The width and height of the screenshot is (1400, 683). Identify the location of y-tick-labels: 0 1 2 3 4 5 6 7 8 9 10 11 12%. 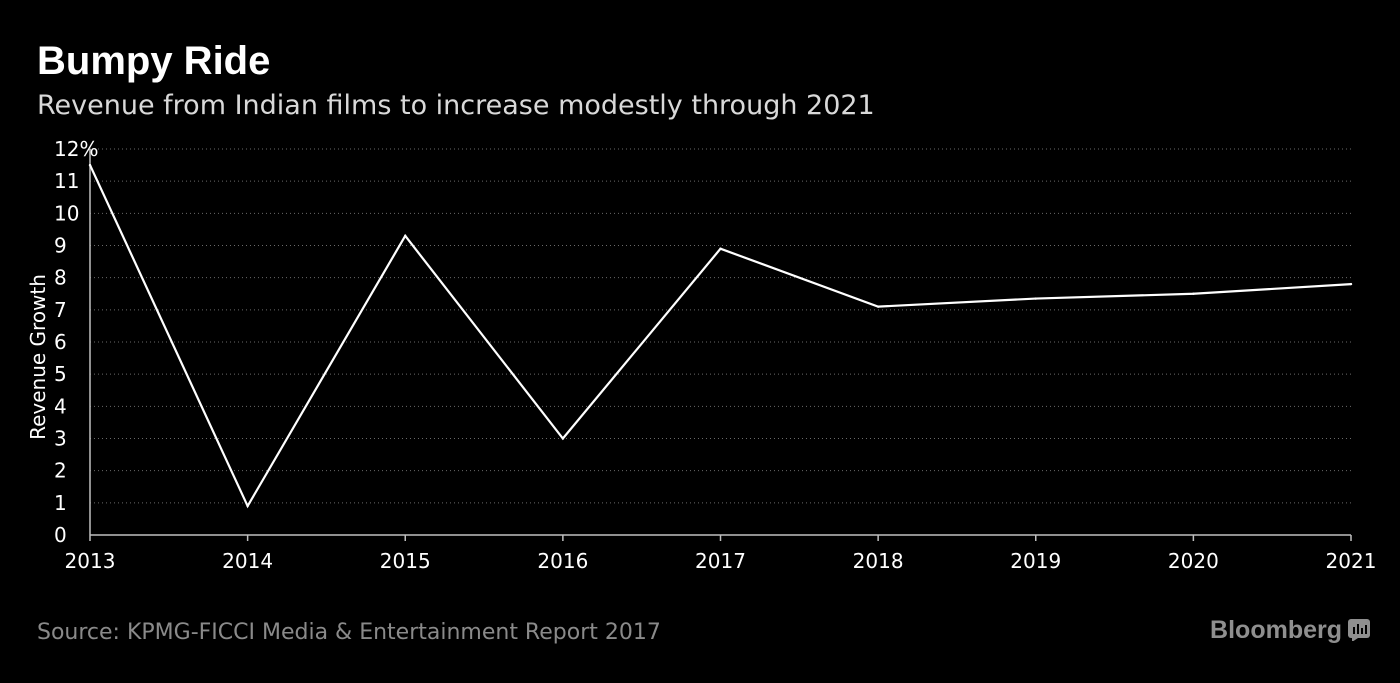
(76, 342).